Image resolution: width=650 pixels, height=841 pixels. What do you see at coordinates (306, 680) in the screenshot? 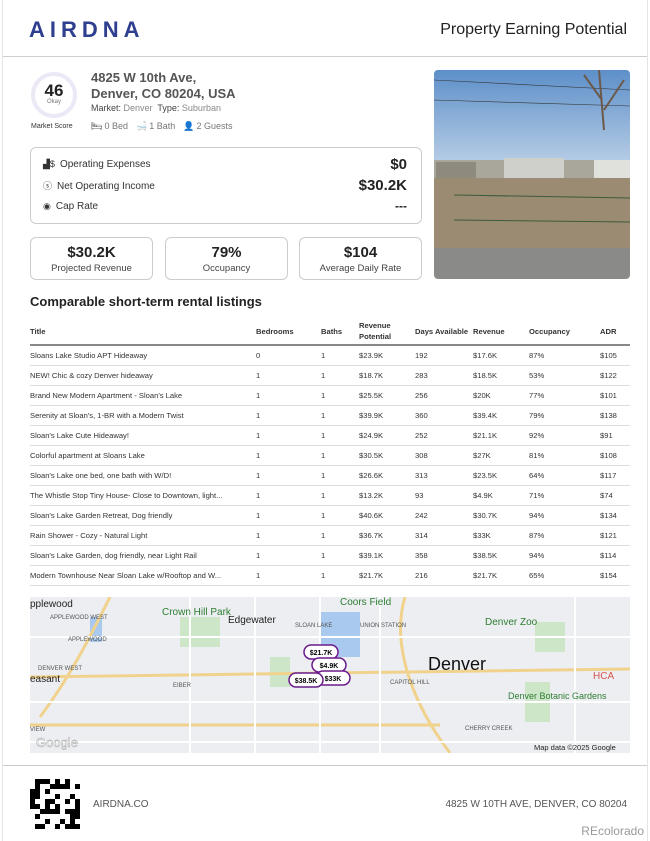
I see `listing-marker: $38.5K` at bounding box center [306, 680].